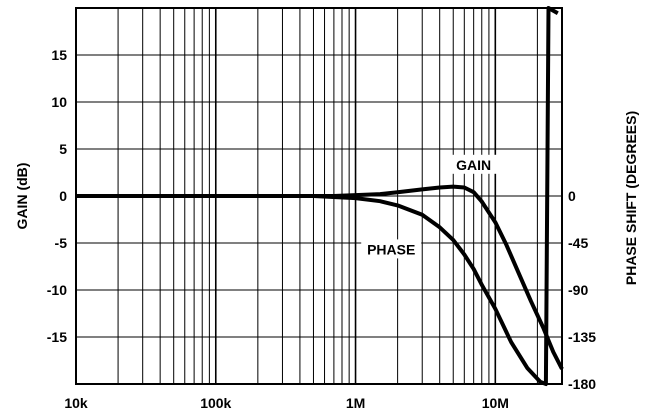  What do you see at coordinates (286, 403) in the screenshot?
I see `x-tick-labels: 10k 100k 1M 10M` at bounding box center [286, 403].